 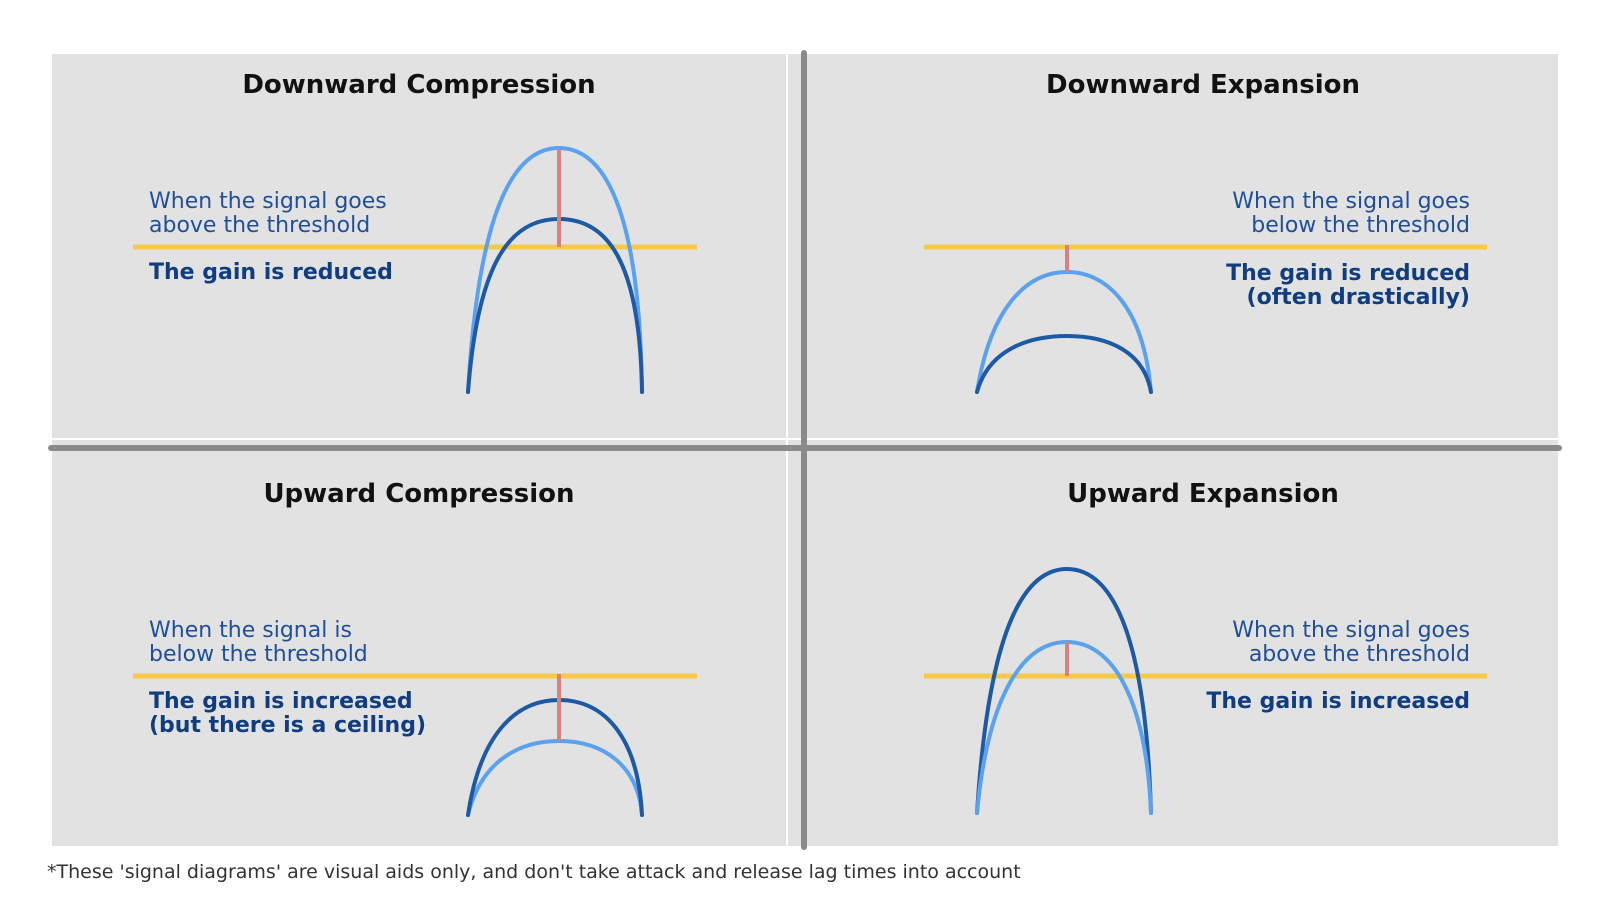 I want to click on diagram-upward-expansion, so click(x=1205, y=690).